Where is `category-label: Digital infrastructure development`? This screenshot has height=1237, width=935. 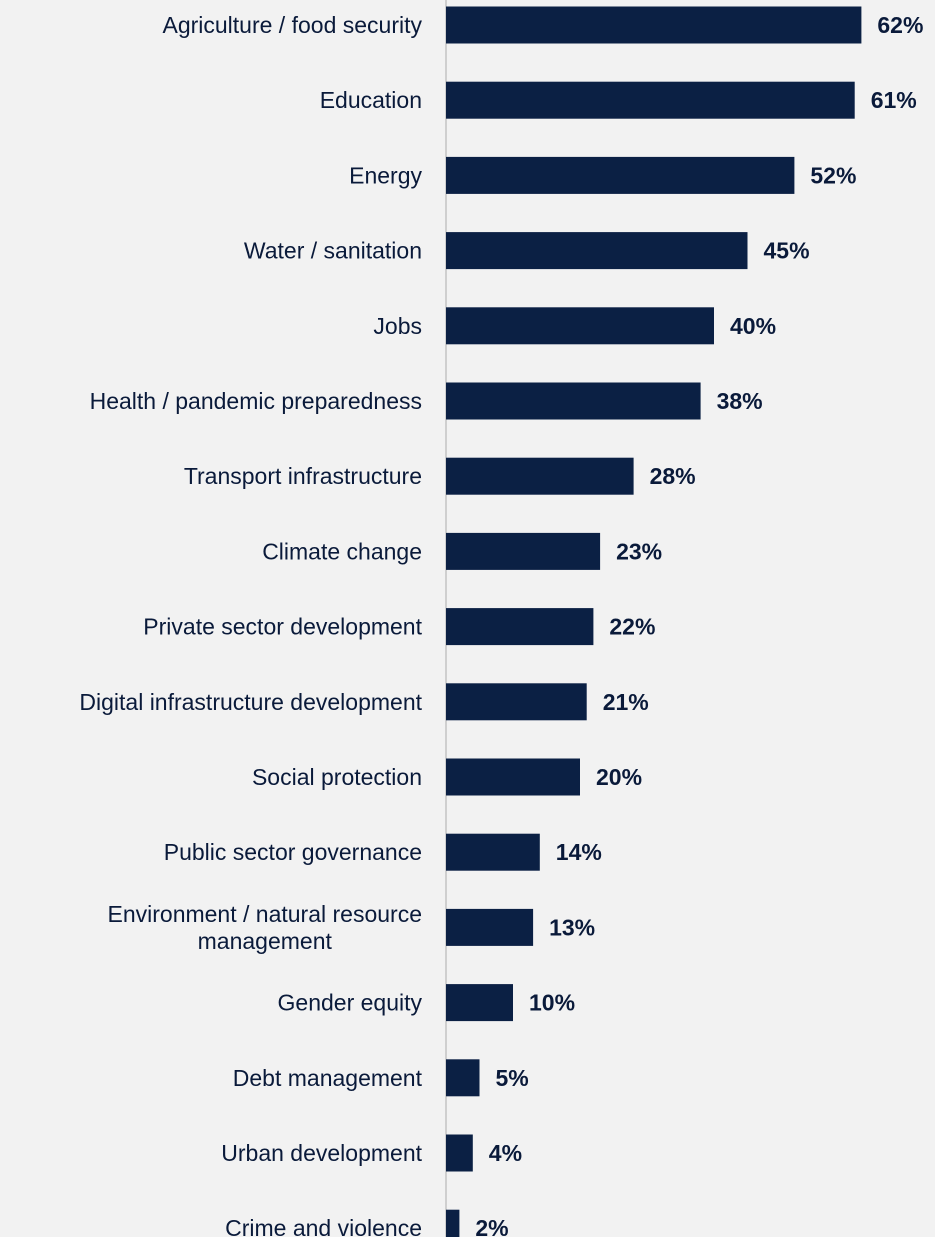
category-label: Digital infrastructure development is located at coordinates (250, 702).